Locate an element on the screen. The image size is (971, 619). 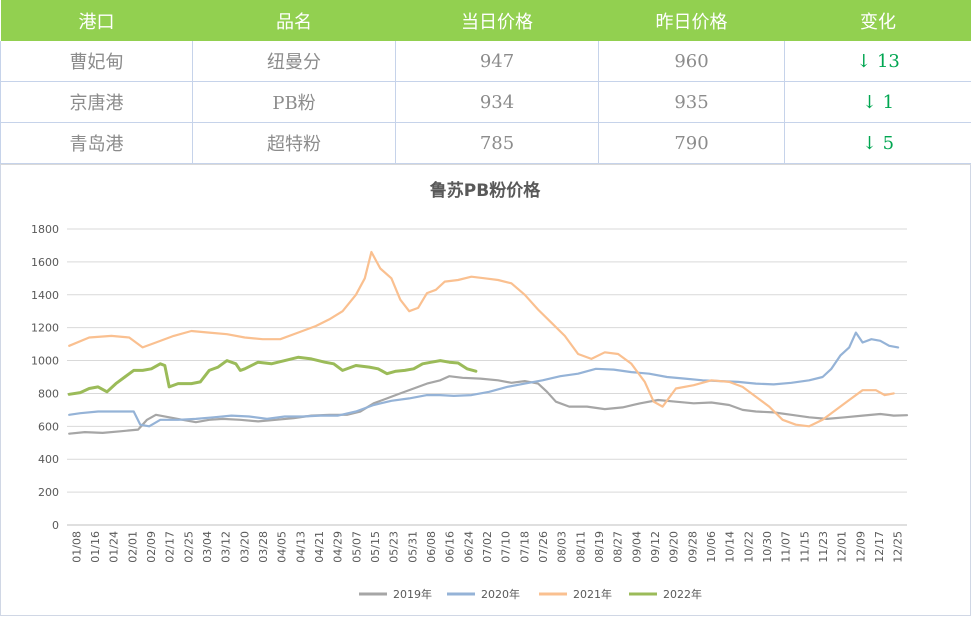
x-tick-label: 04/21 is located at coordinates (319, 547).